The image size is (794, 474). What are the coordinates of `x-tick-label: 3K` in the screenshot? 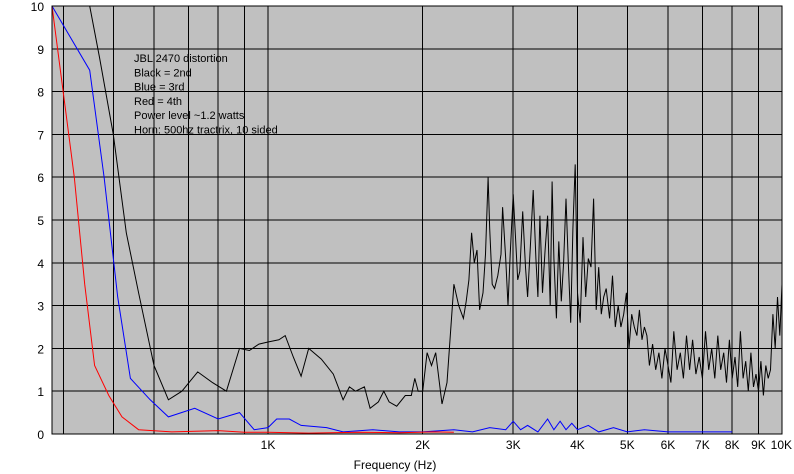 It's located at (513, 445).